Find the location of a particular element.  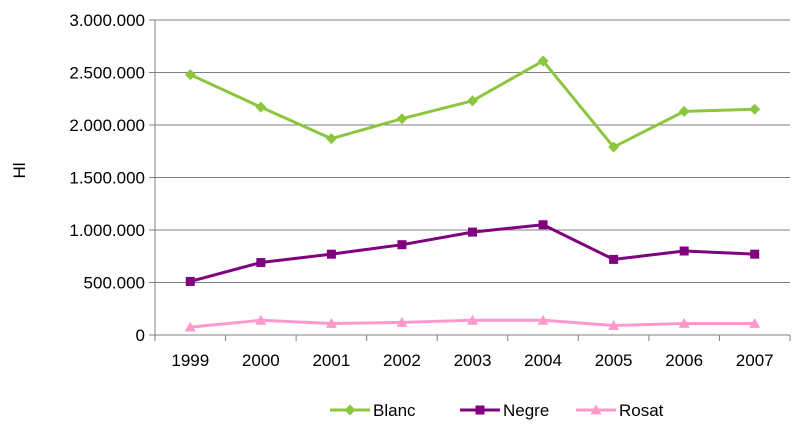

y-tick-label: 2.500.000 is located at coordinates (107, 73).